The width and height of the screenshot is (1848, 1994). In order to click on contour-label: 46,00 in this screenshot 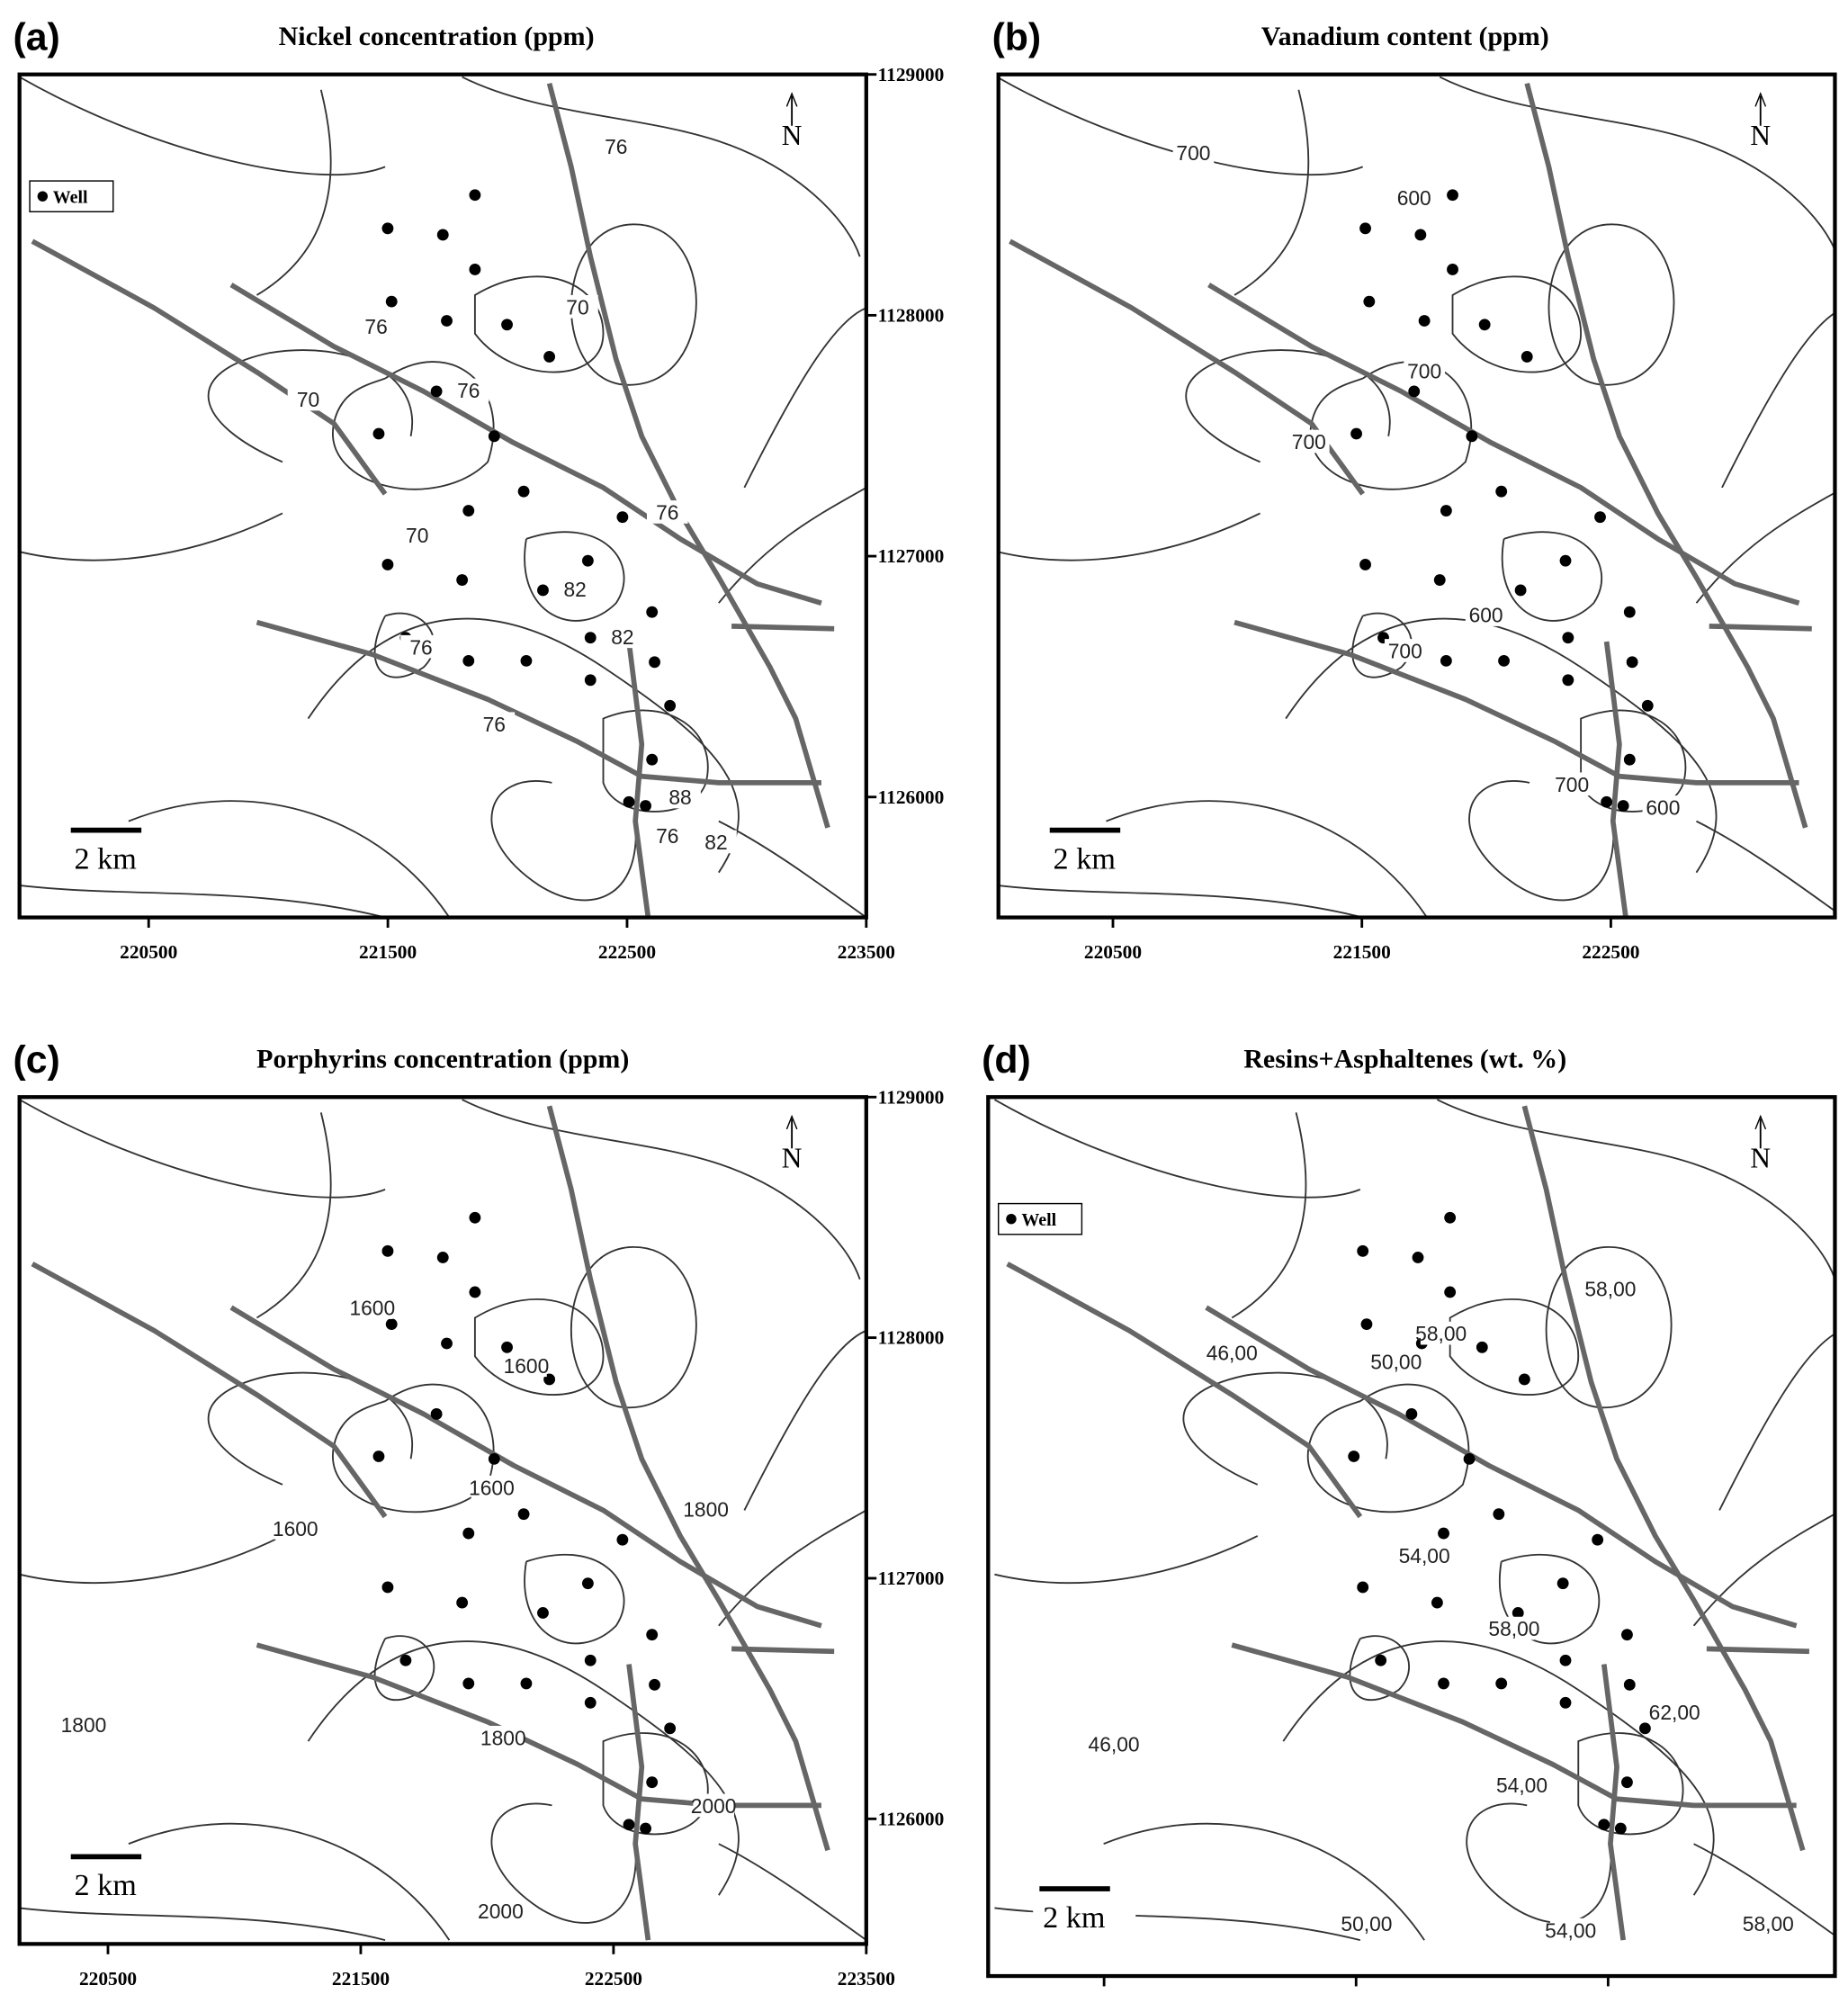, I will do `click(1232, 1354)`.